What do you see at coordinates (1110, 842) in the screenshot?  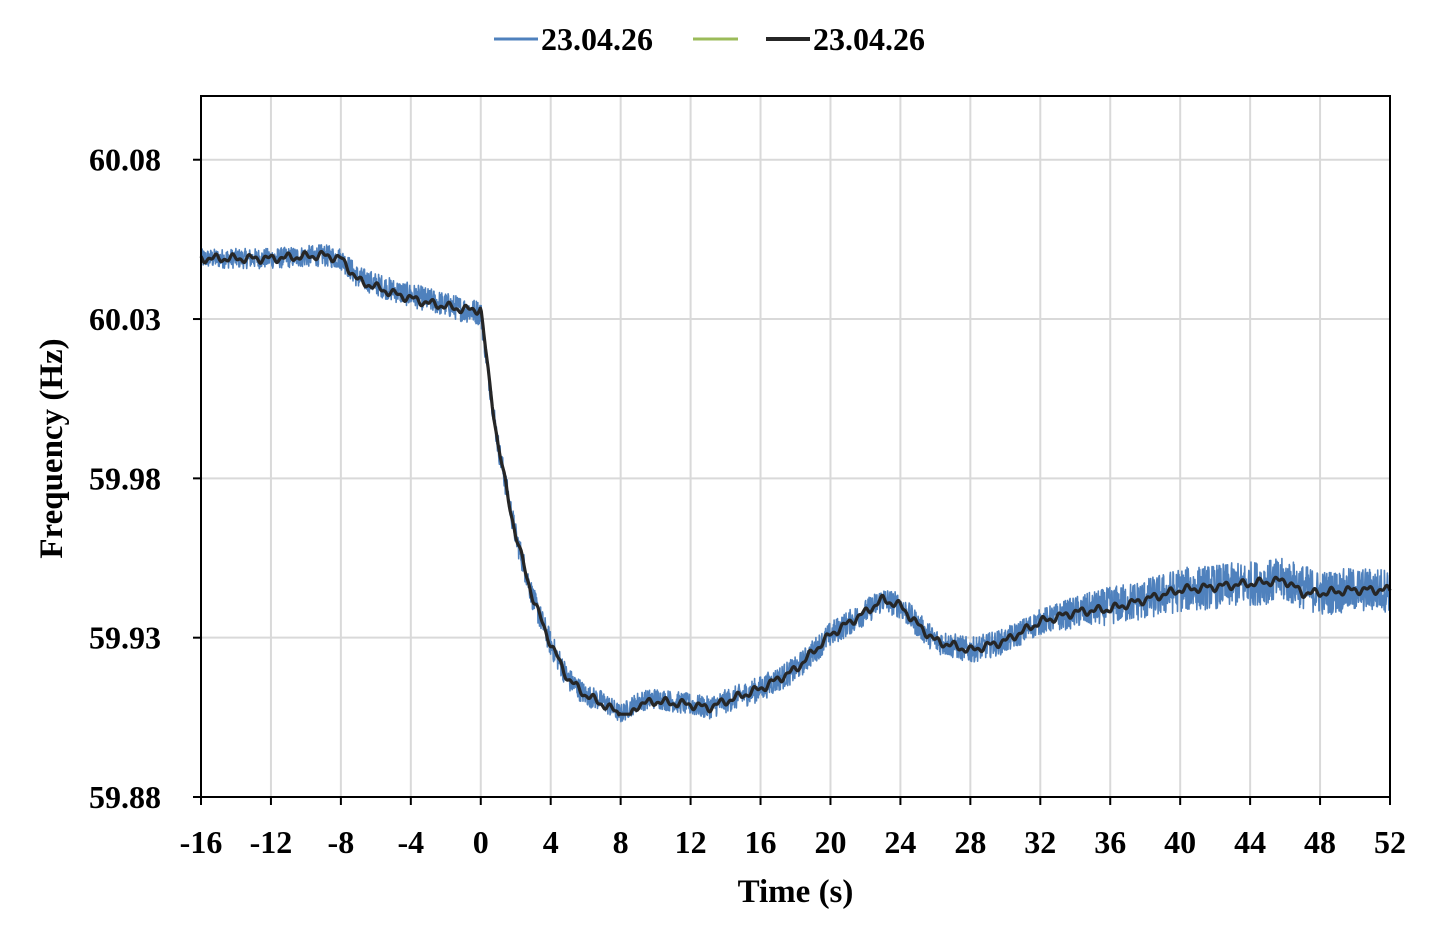 I see `x-tick-label: 36` at bounding box center [1110, 842].